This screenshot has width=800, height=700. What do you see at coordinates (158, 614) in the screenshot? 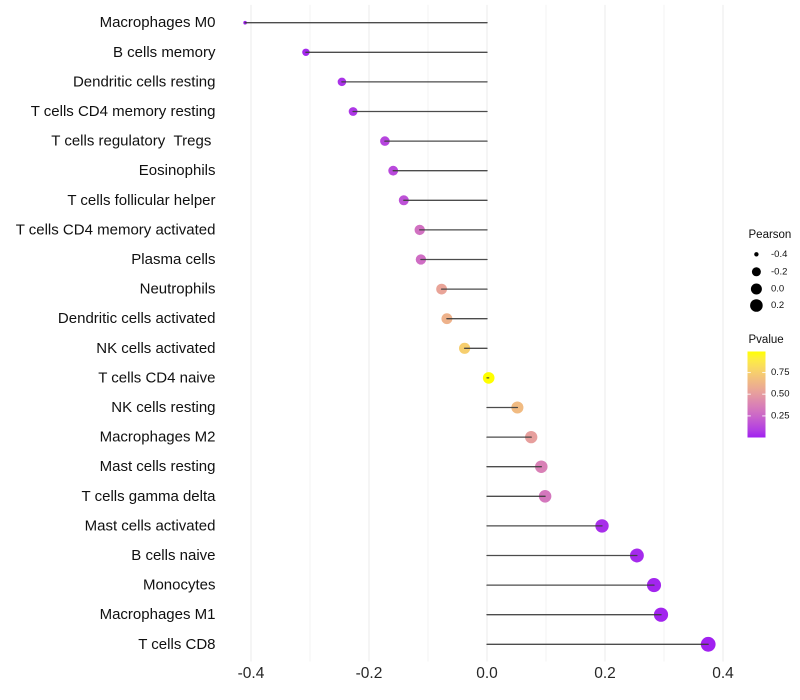
I see `svg-text: Macrophages M1` at bounding box center [158, 614].